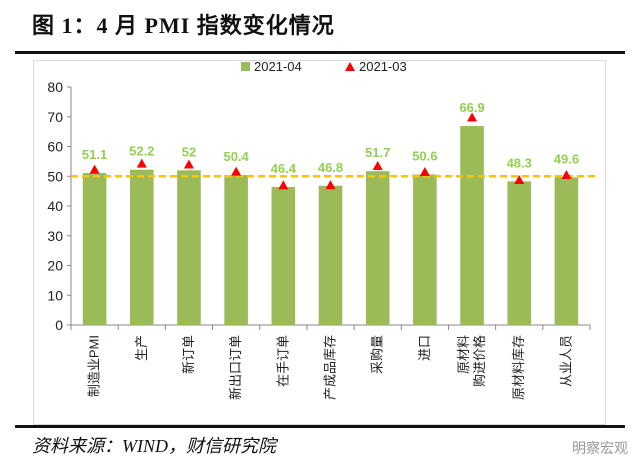 The image size is (640, 476). What do you see at coordinates (463, 354) in the screenshot?
I see `x-category-label: 原材料` at bounding box center [463, 354].